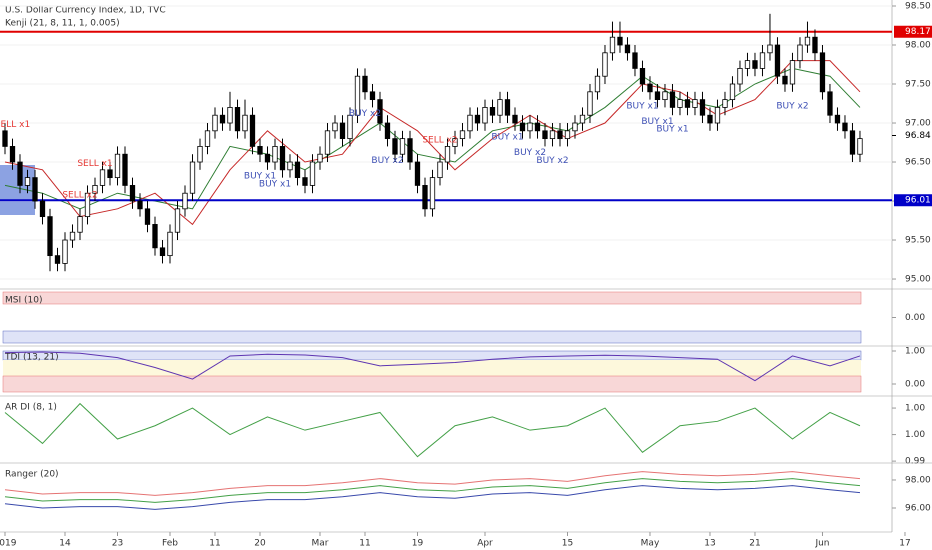  I want to click on level-tag, so click(913, 31).